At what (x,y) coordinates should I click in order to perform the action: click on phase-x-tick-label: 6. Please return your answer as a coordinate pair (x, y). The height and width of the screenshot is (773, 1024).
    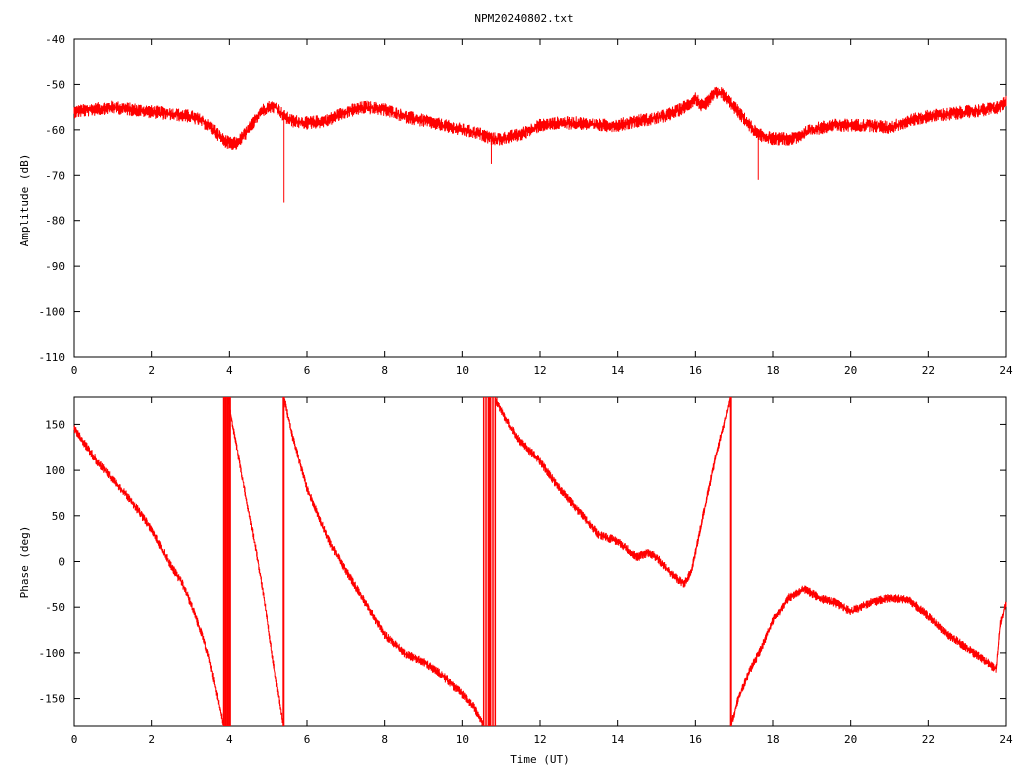
    Looking at the image, I should click on (307, 739).